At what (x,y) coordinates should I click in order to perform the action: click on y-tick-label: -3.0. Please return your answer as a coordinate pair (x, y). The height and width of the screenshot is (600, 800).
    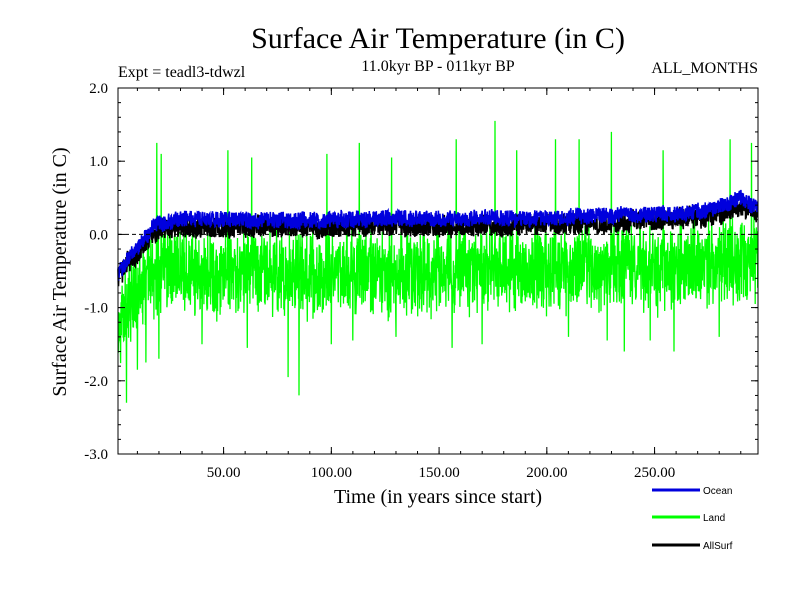
    Looking at the image, I should click on (96, 455).